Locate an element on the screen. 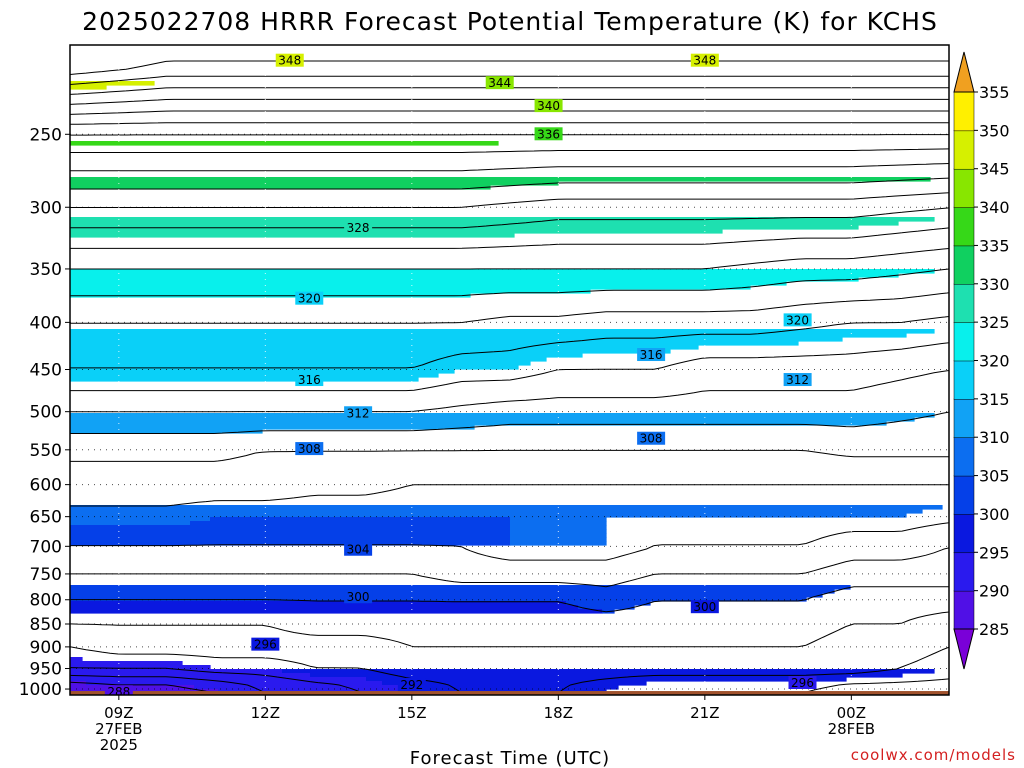 This screenshot has height=768, width=1024. x-tick-label: 12Z is located at coordinates (265, 713).